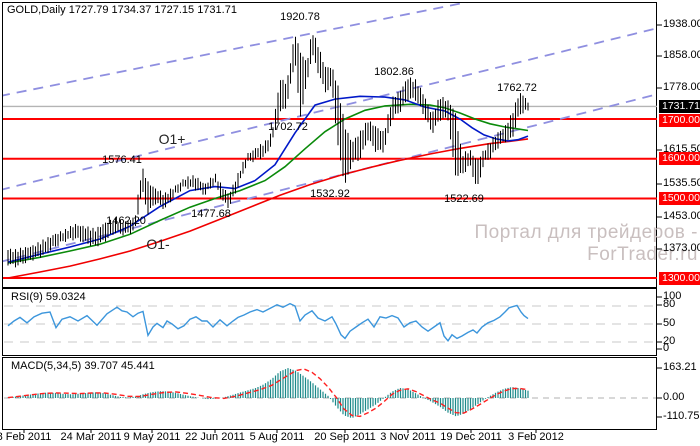  What do you see at coordinates (586, 243) in the screenshot?
I see `watermark: Портал для трейдеров - ForTrader.ru` at bounding box center [586, 243].